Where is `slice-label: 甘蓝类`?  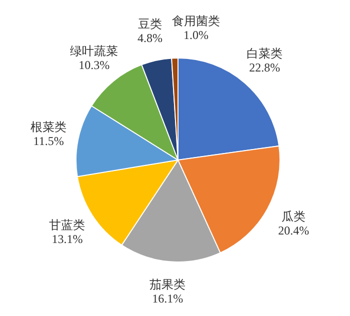
slice-label: 甘蓝类 is located at coordinates (67, 225).